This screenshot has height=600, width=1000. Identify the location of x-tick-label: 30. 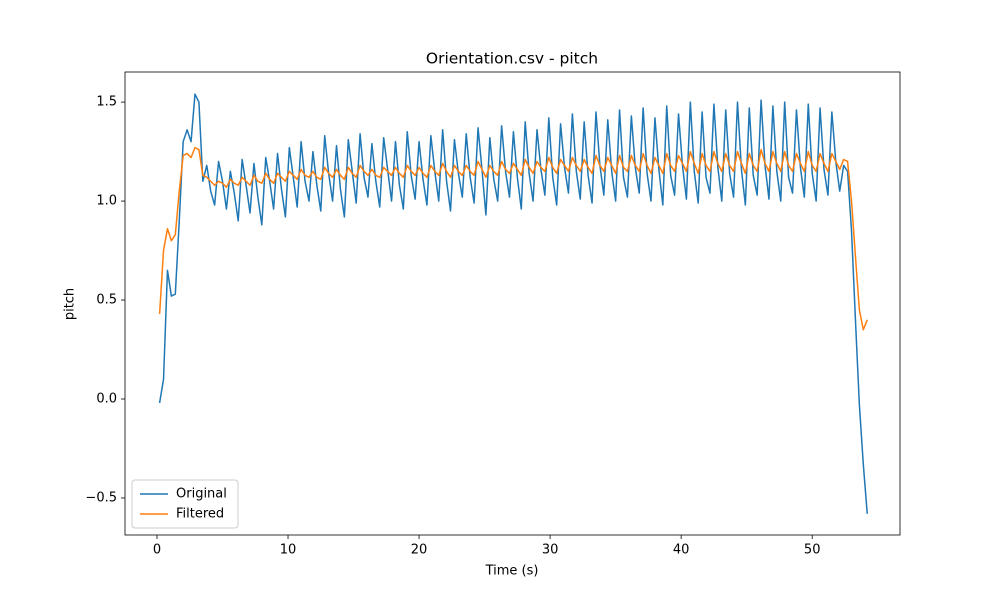
(550, 550).